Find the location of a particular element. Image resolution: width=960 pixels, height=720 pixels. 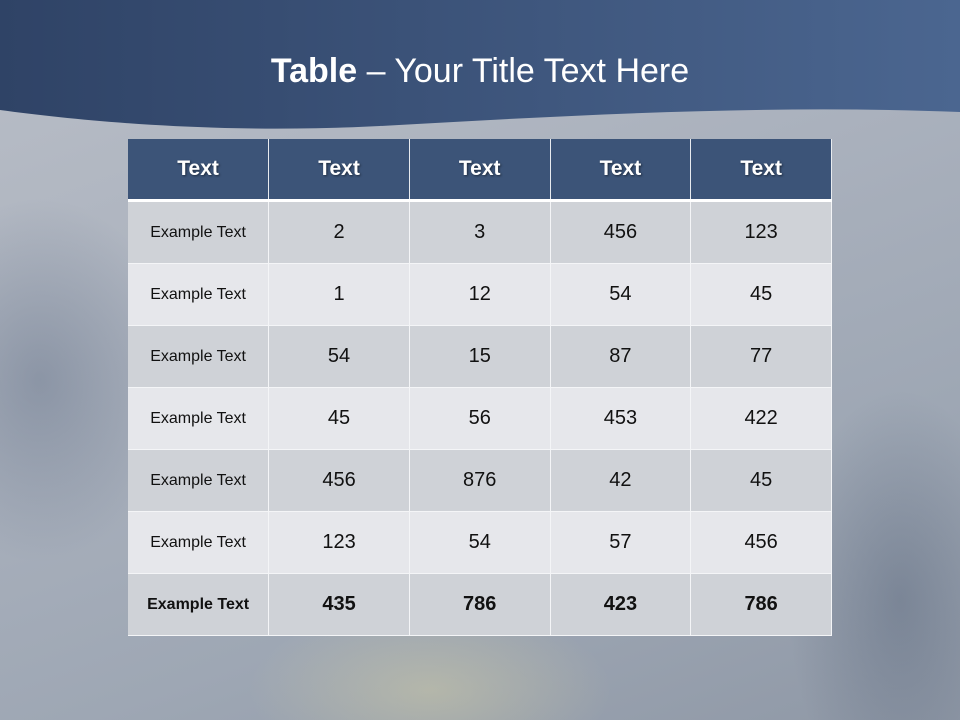

value-cell: 87 is located at coordinates (621, 356).